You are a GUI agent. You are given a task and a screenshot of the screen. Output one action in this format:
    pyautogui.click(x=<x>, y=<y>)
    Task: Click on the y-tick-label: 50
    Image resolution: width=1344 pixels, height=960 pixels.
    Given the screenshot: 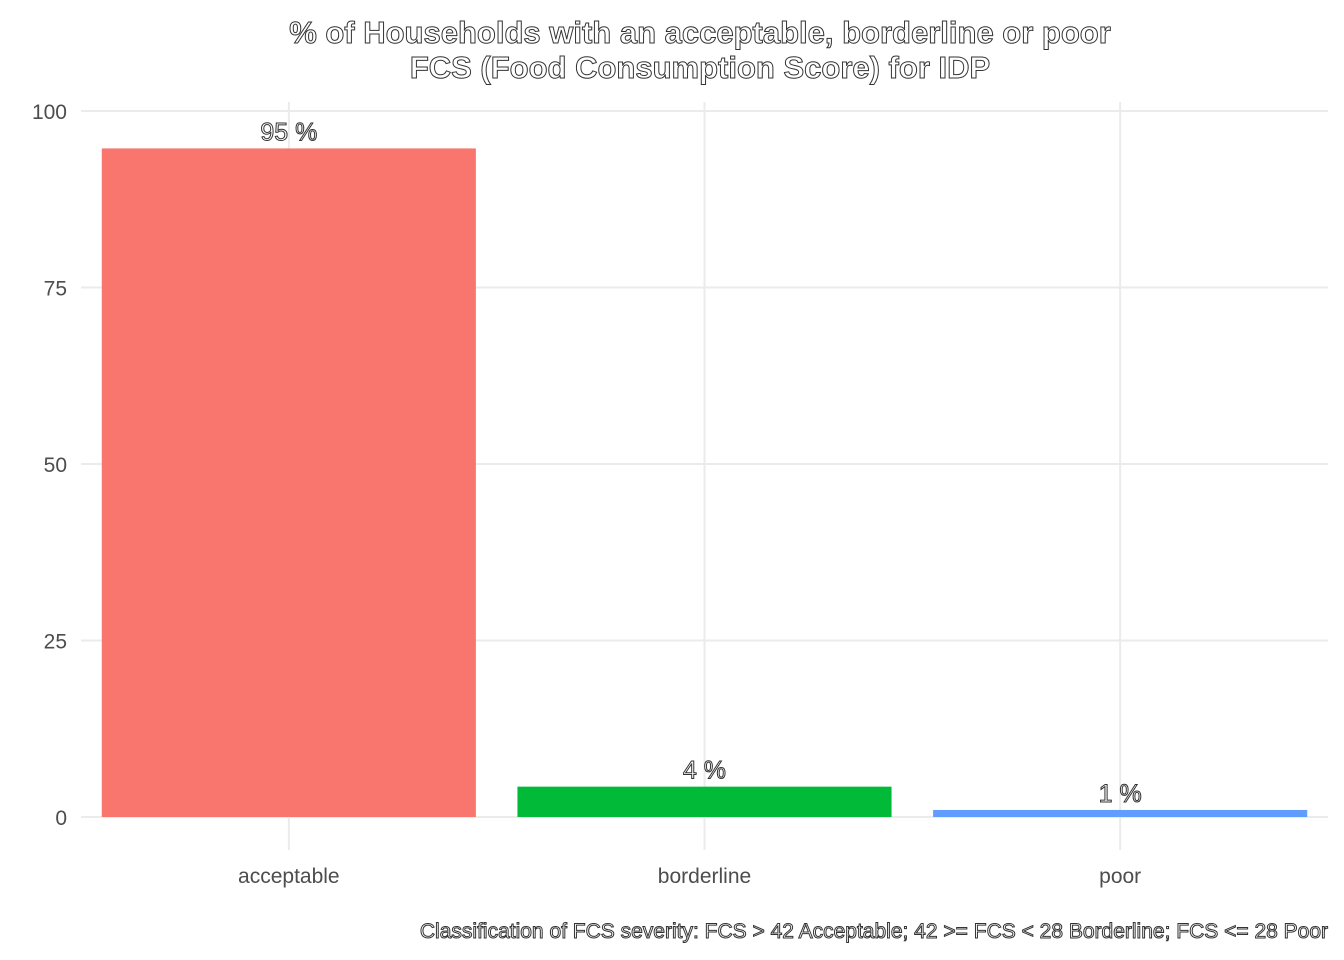 What is the action you would take?
    pyautogui.click(x=55, y=465)
    